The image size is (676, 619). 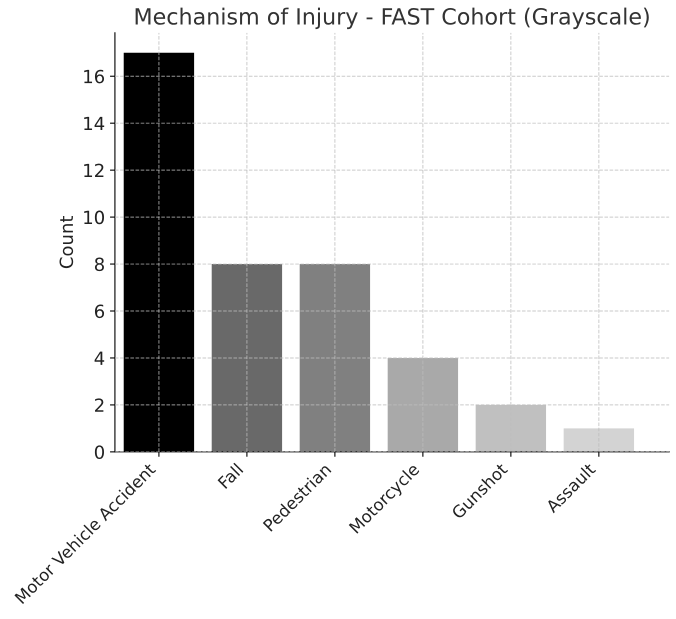 What do you see at coordinates (99, 311) in the screenshot?
I see `y-tick-label: 6` at bounding box center [99, 311].